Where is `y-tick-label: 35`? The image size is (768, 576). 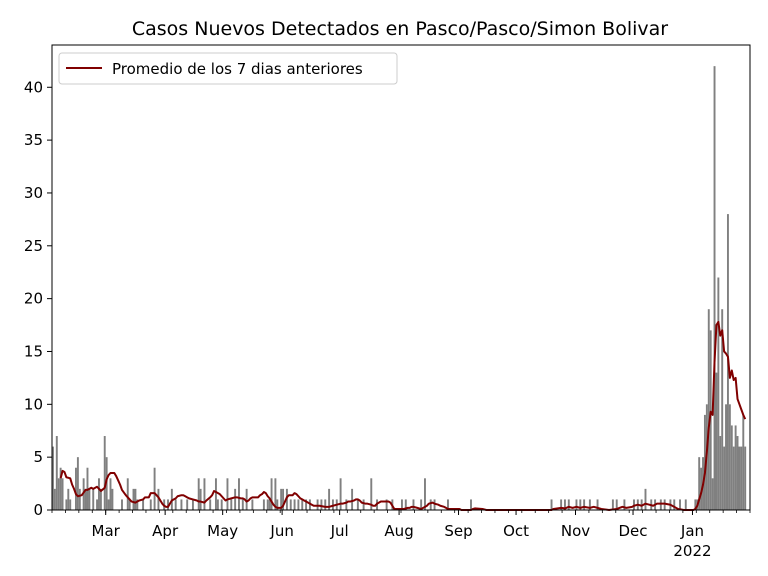
y-tick-label: 35 is located at coordinates (33, 140).